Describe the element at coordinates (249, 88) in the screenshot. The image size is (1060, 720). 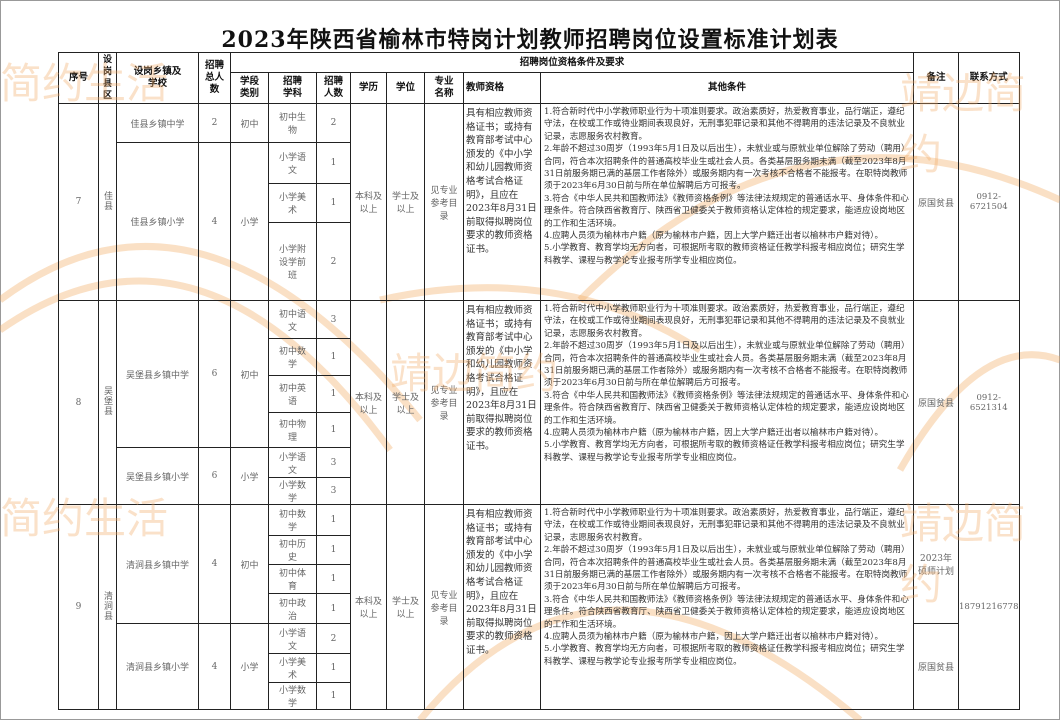
I see `header-stage: 学段类别` at that location.